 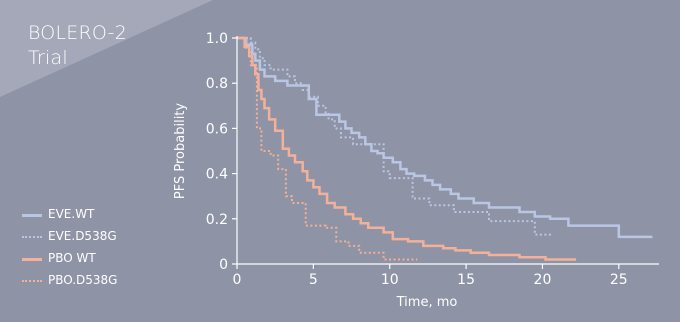 I want to click on legend-label-pbo-d538g: PBO.D538G, so click(x=83, y=280).